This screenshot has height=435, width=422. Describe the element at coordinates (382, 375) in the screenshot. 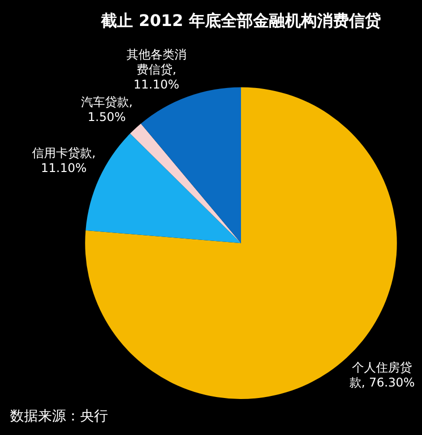

I see `slice-label: 个人住房贷款, 76.30%` at that location.